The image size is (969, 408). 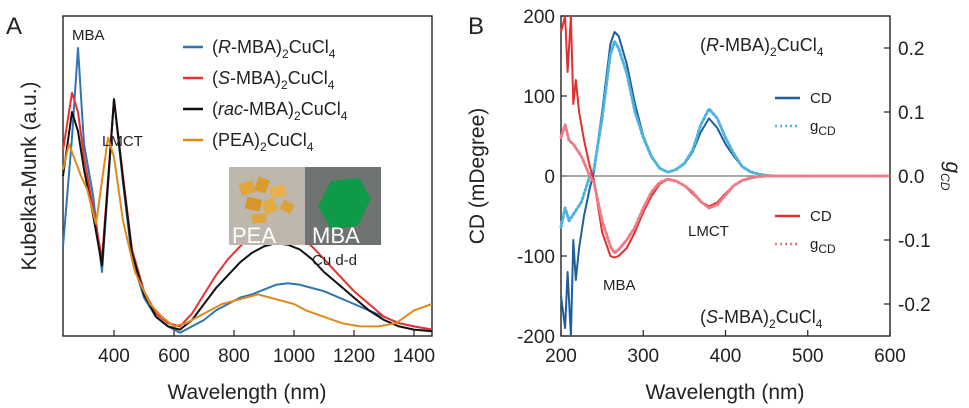 I want to click on panel-a-x-tick-label: 1000, so click(x=294, y=356).